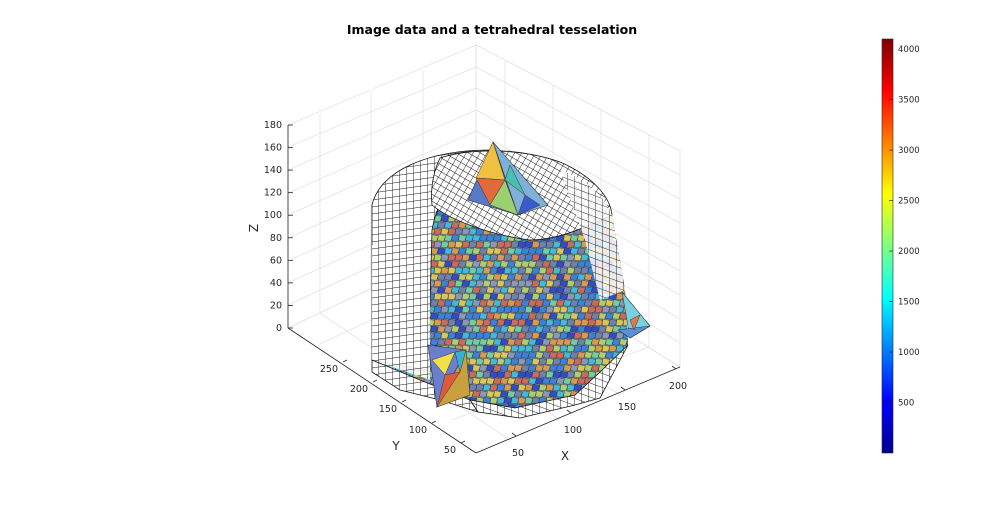  I want to click on z-tick-label: 20, so click(276, 305).